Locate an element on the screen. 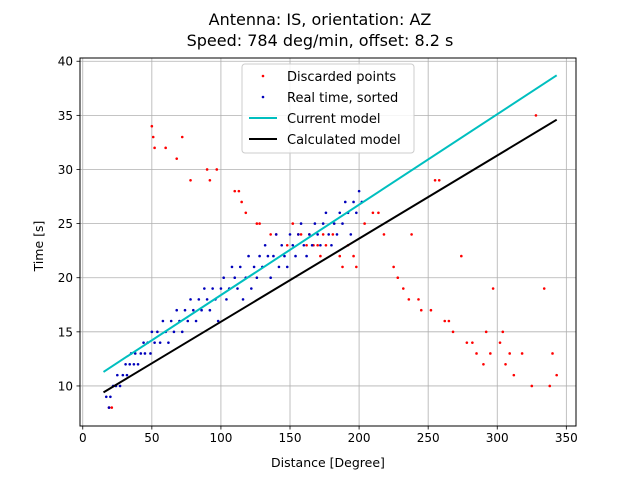 This screenshot has width=640, height=480. chart-title-line1: Antenna: IS, orientation: AZ is located at coordinates (320, 19).